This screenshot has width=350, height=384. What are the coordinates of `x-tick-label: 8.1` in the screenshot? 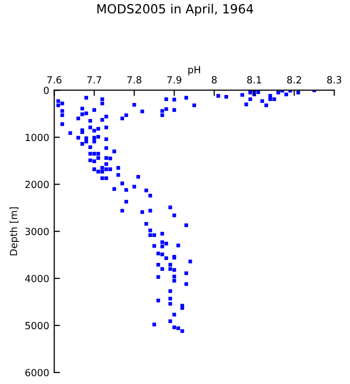 It's located at (254, 80).